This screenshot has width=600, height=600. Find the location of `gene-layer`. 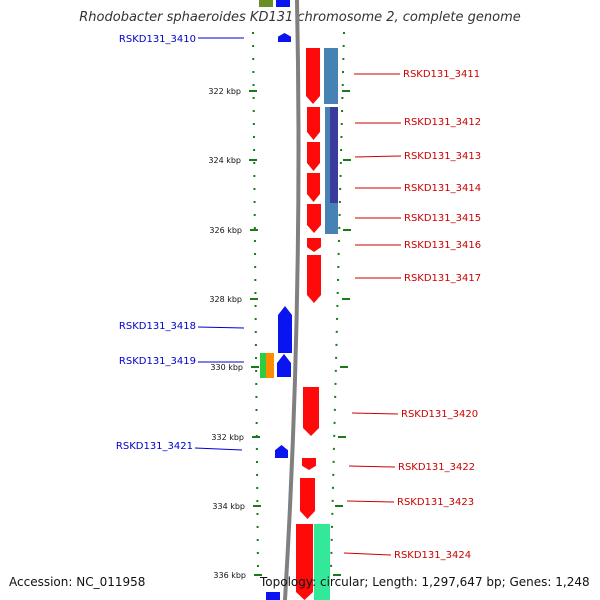

gene-layer is located at coordinates (298, 316).